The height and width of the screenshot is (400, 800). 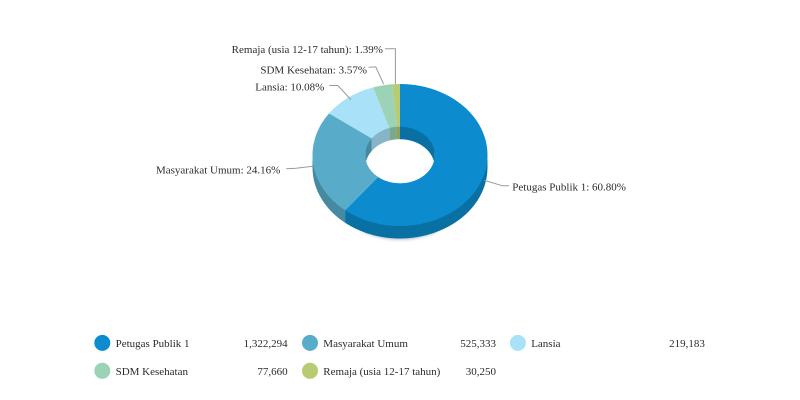 I want to click on svg-text:Remaja (usia 12-17 tahun): 1.3: Remaja (usia 12-17 tahun): 1.39%, so click(x=307, y=50).